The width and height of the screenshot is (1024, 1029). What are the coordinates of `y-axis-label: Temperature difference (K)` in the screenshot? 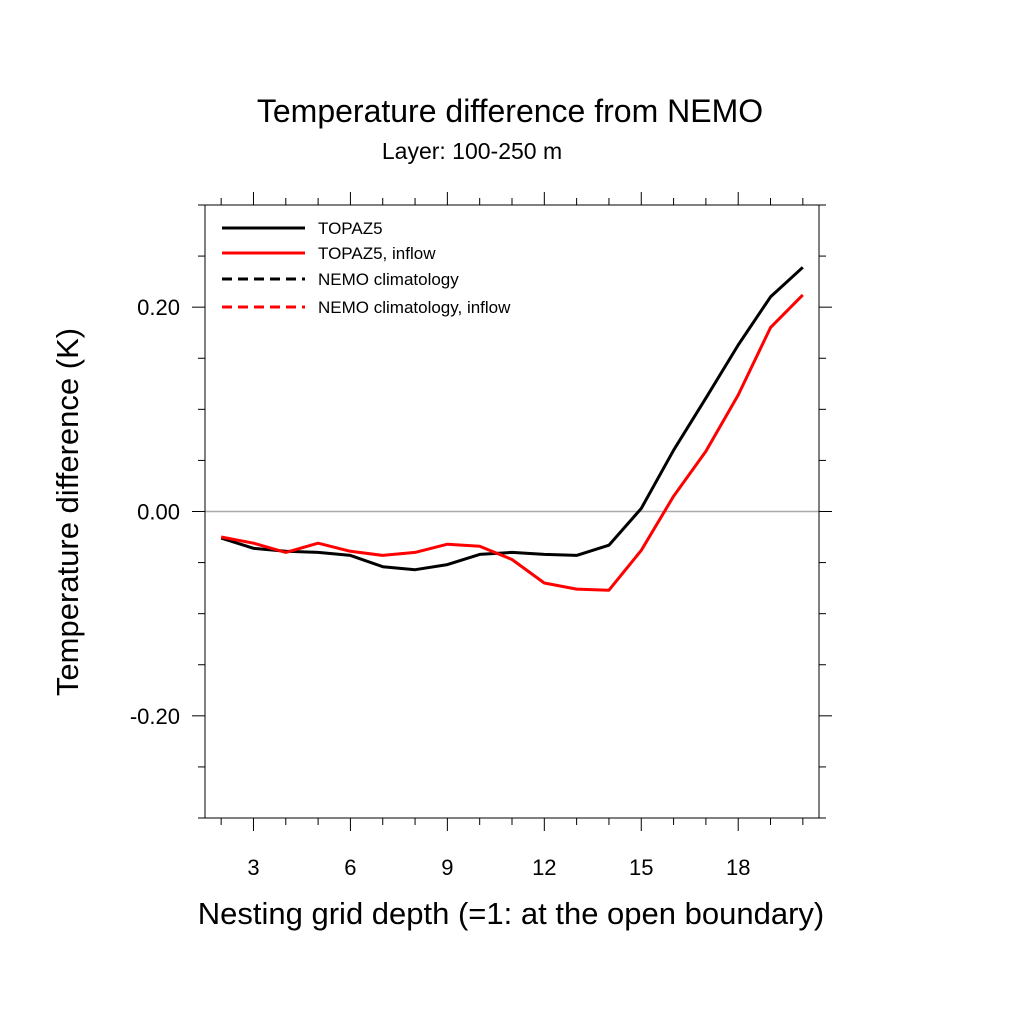 It's located at (67, 512).